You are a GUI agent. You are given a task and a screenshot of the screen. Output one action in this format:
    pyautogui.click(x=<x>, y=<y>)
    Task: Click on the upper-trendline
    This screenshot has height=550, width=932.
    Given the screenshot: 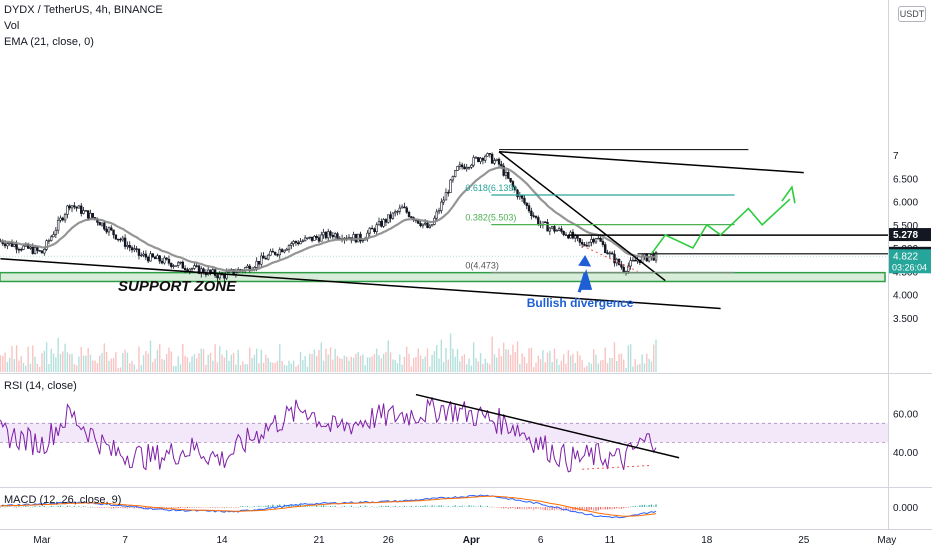 What is the action you would take?
    pyautogui.click(x=651, y=162)
    